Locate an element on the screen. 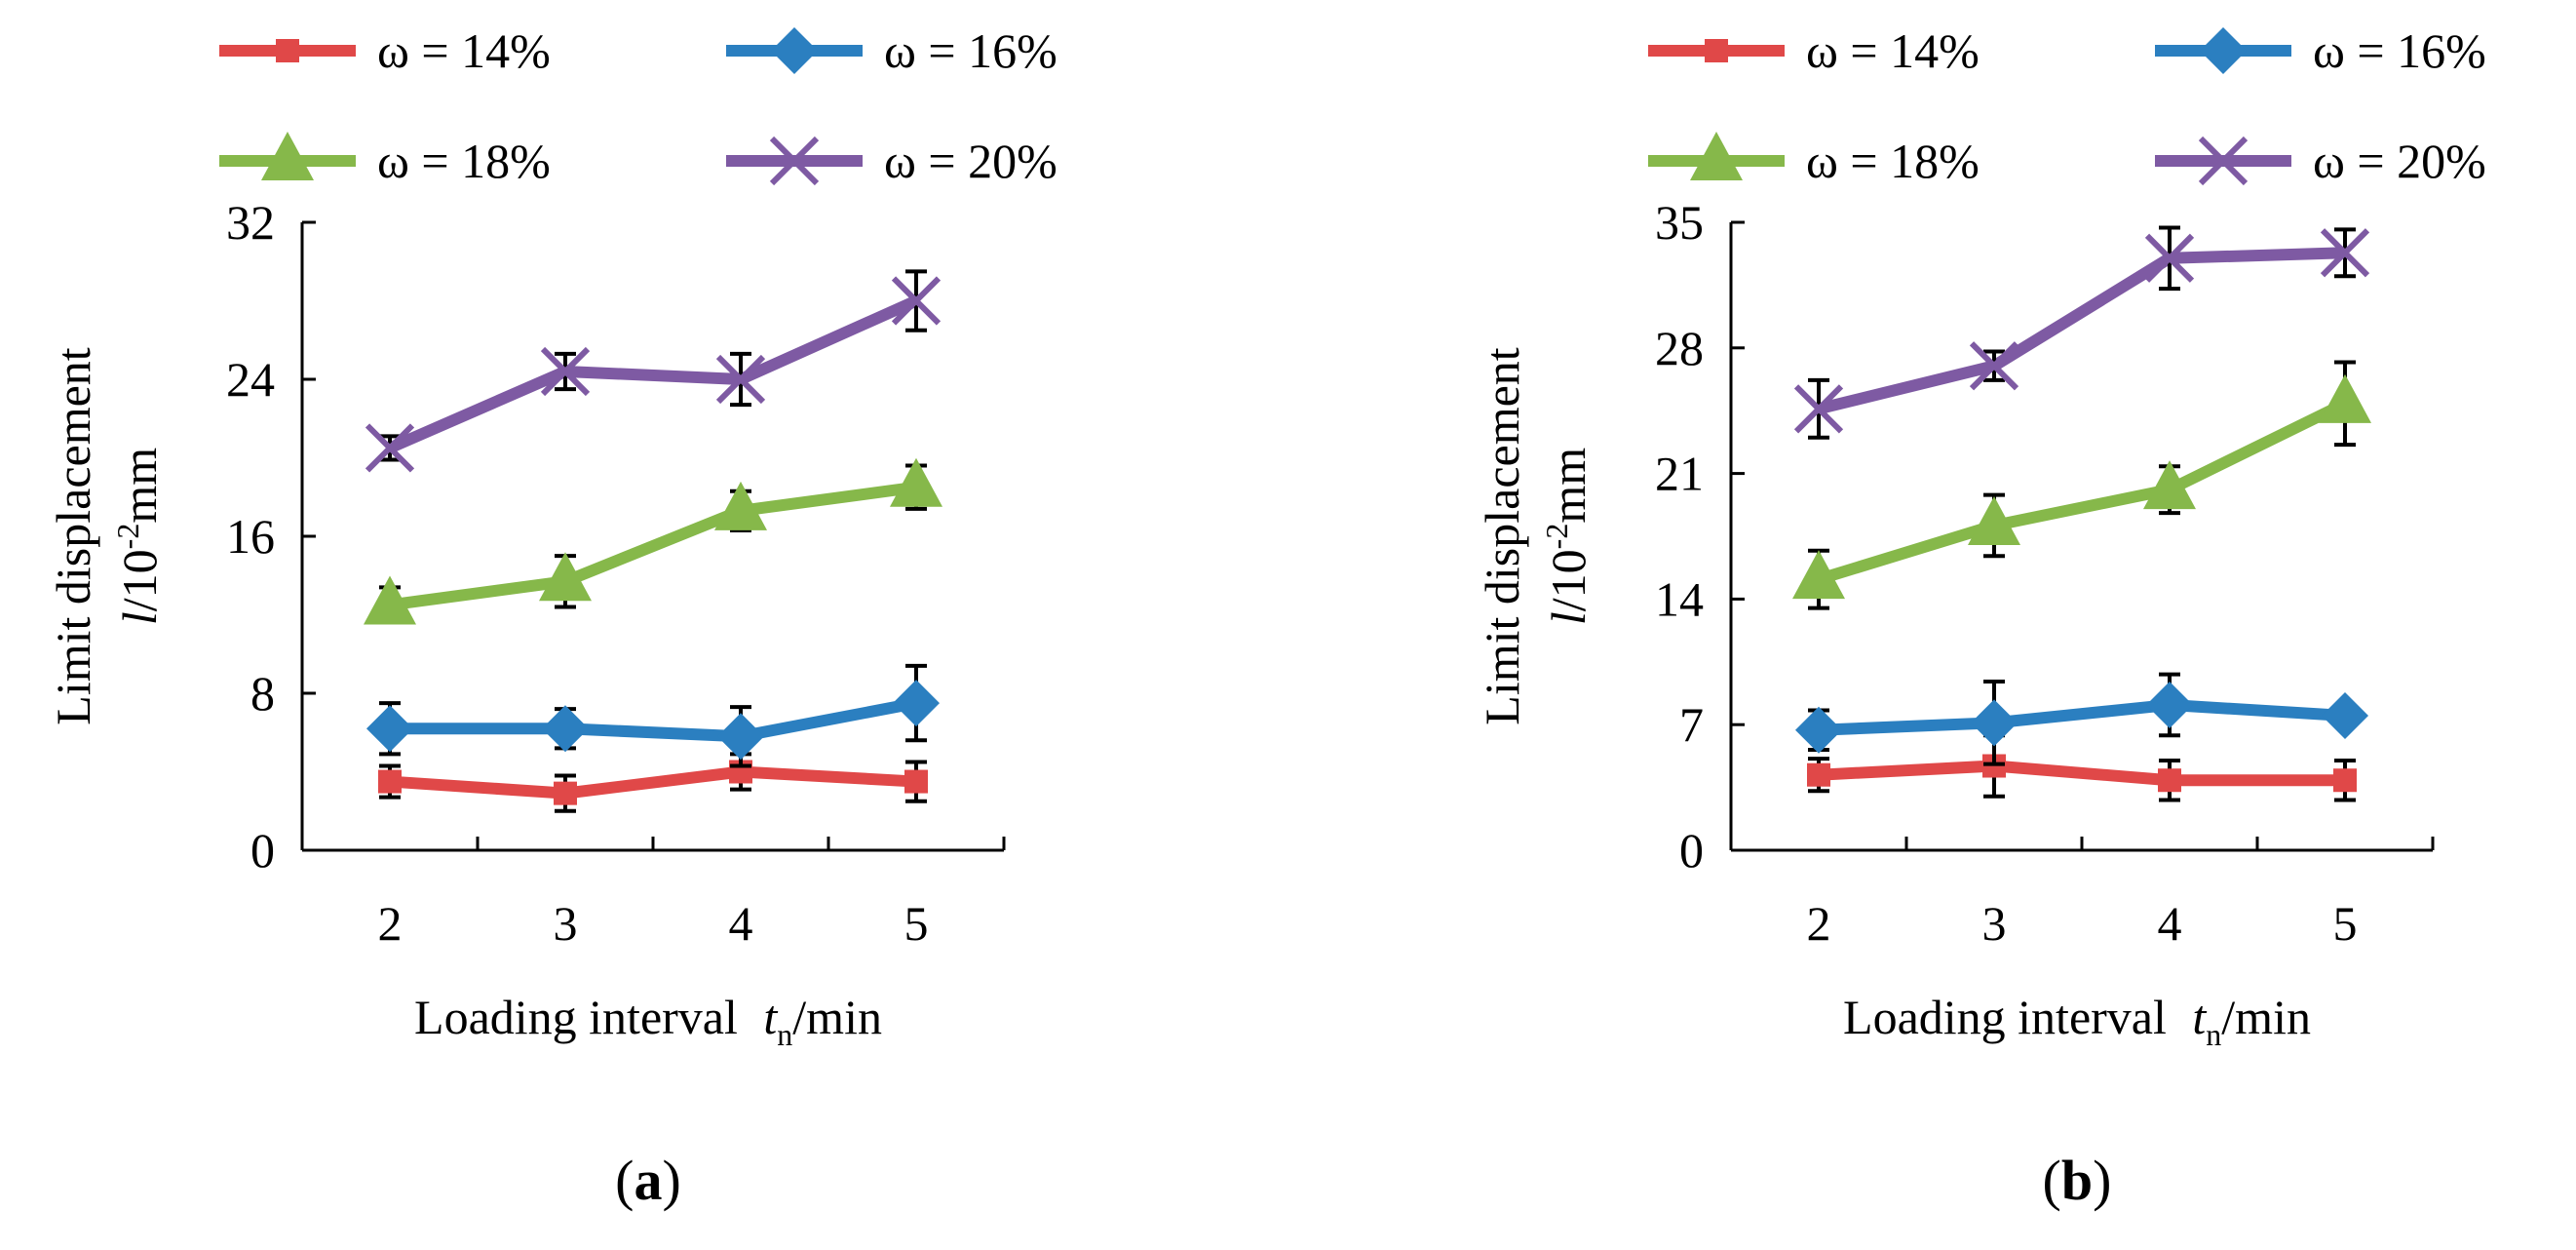 Image resolution: width=2576 pixels, height=1250 pixels. legend-item: ω = 16% is located at coordinates (2320, 51).